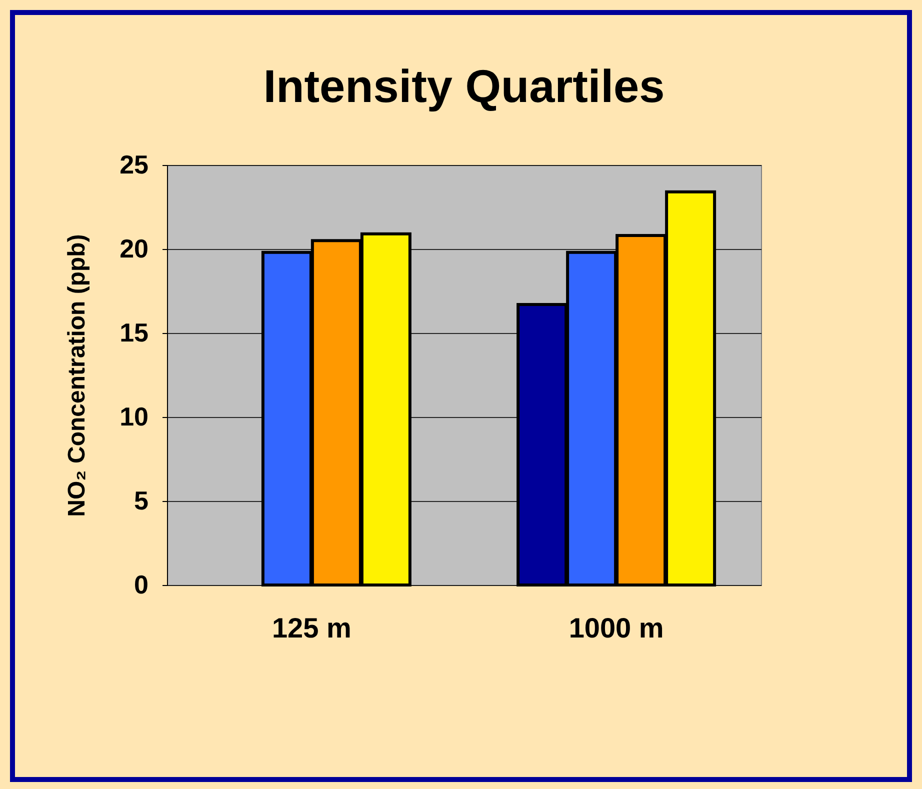  What do you see at coordinates (134, 165) in the screenshot?
I see `y-tick-label: 25` at bounding box center [134, 165].